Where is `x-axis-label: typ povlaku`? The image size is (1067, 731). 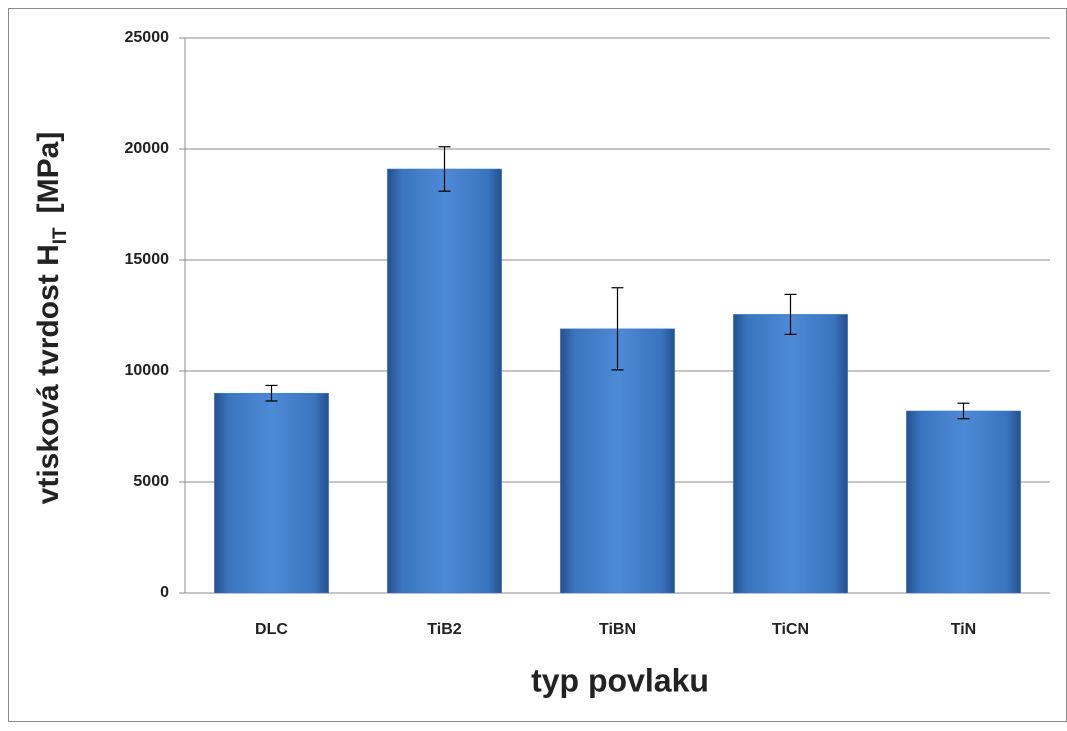
x-axis-label: typ povlaku is located at coordinates (620, 680).